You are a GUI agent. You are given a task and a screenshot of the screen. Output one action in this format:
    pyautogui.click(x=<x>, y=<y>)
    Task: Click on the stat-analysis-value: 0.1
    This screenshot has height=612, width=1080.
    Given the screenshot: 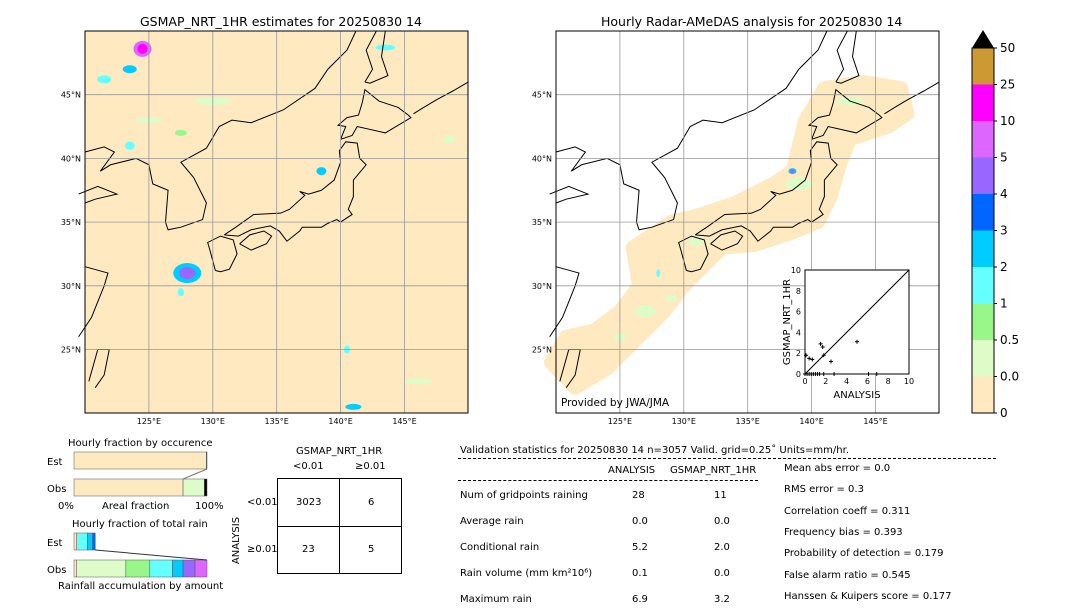 What is the action you would take?
    pyautogui.click(x=640, y=573)
    